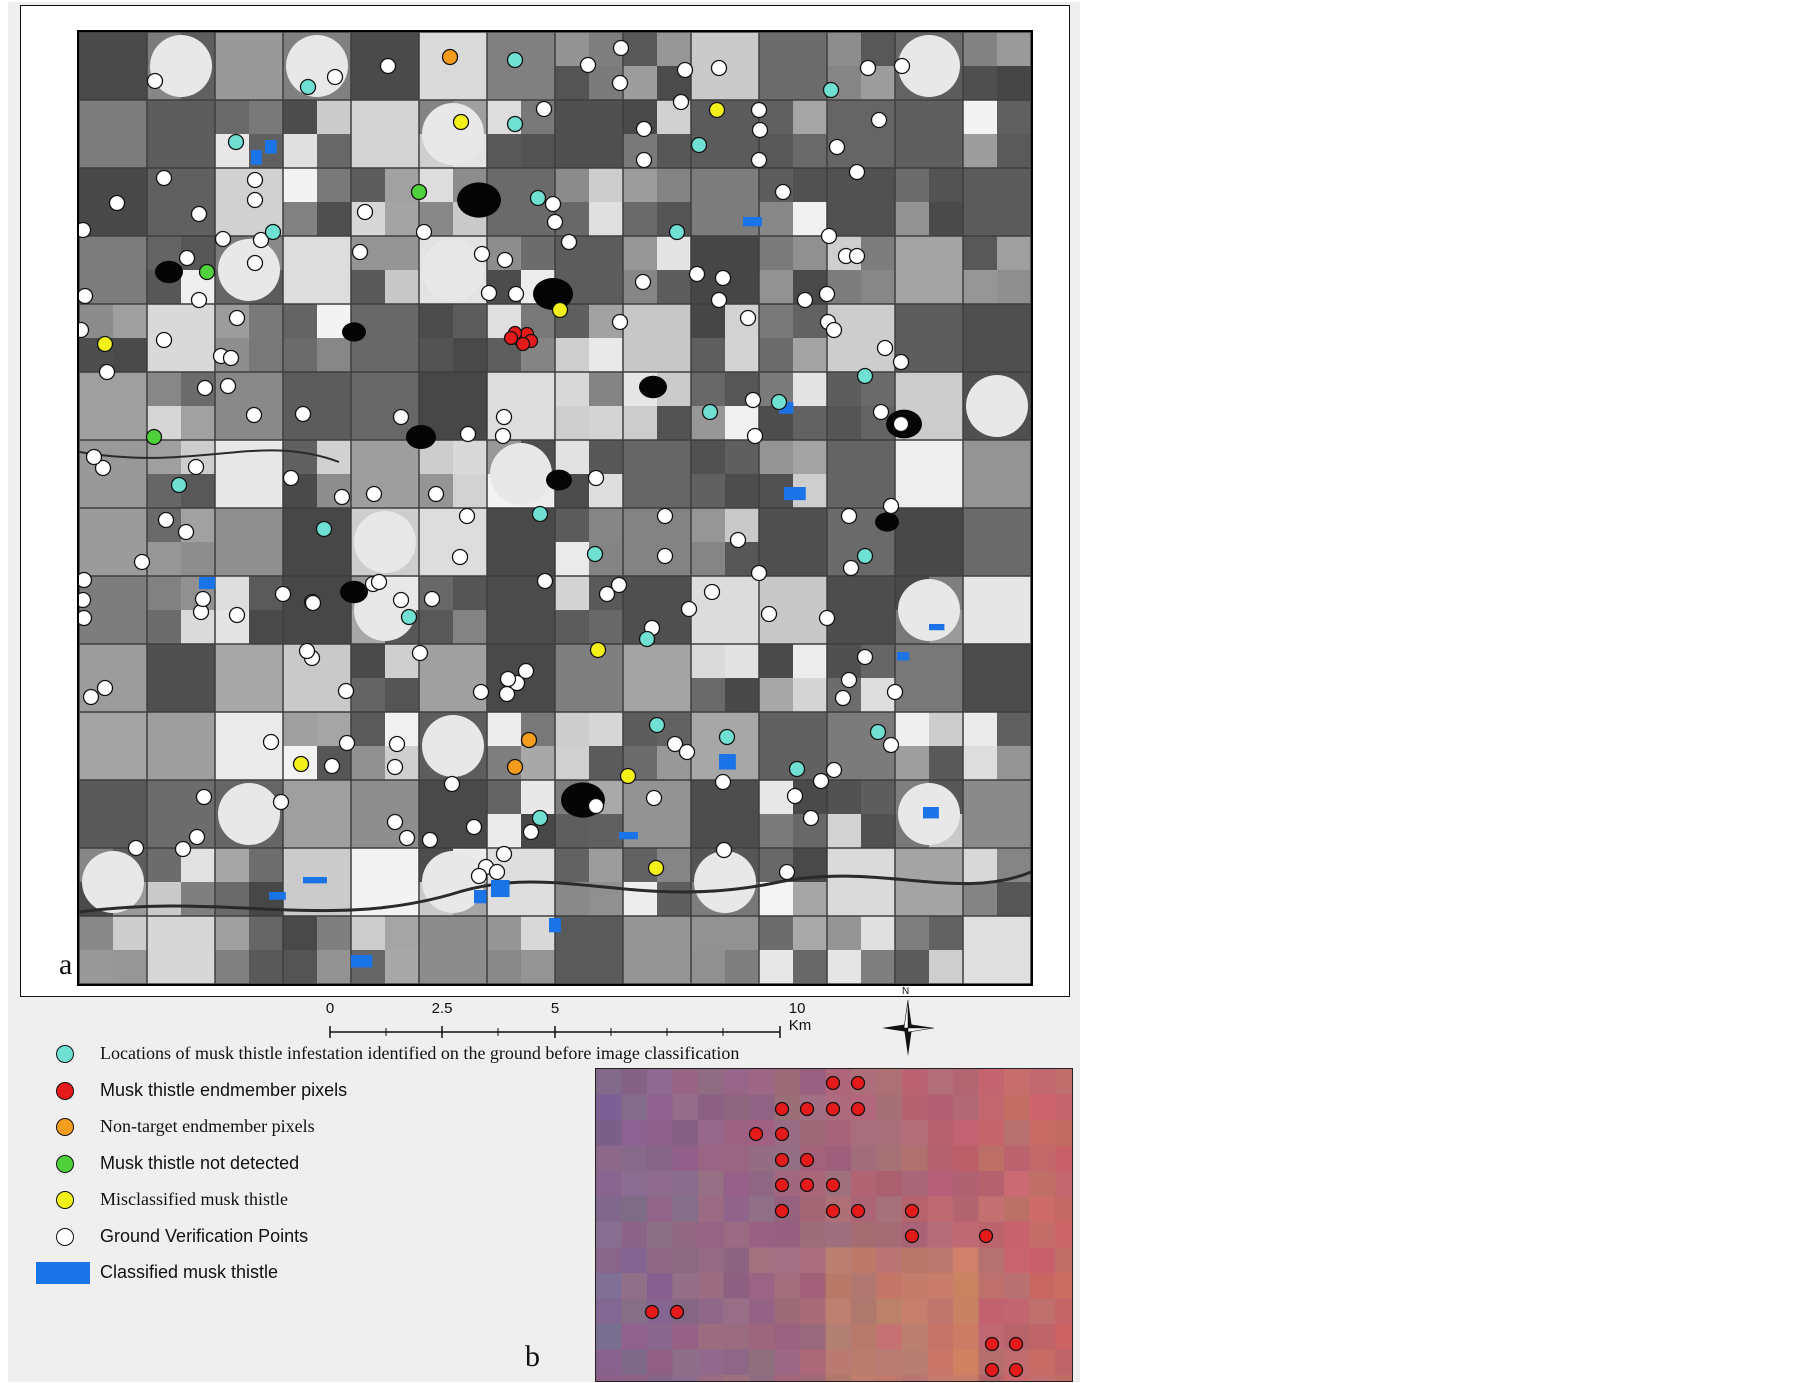 The image size is (1805, 1383). Describe the element at coordinates (555, 1008) in the screenshot. I see `scale-label-5: 5` at that location.